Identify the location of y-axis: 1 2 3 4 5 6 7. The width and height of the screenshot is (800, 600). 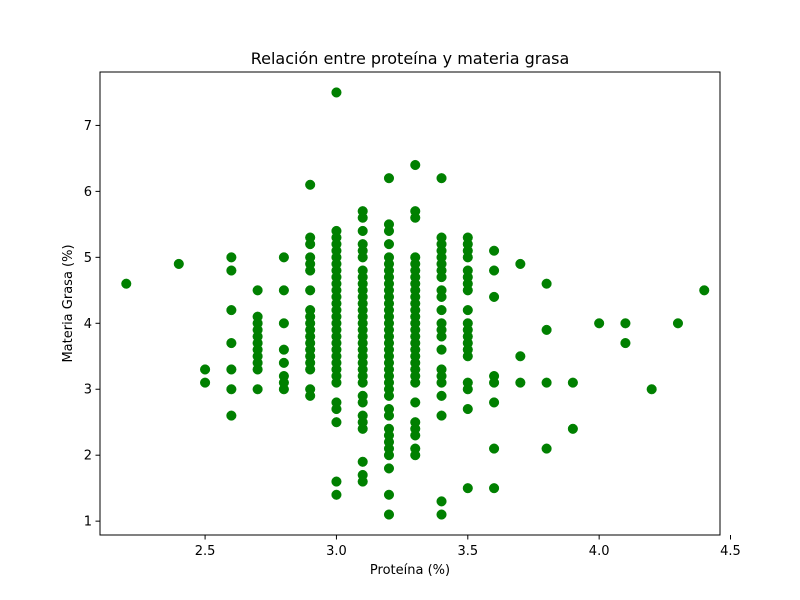
(92, 324).